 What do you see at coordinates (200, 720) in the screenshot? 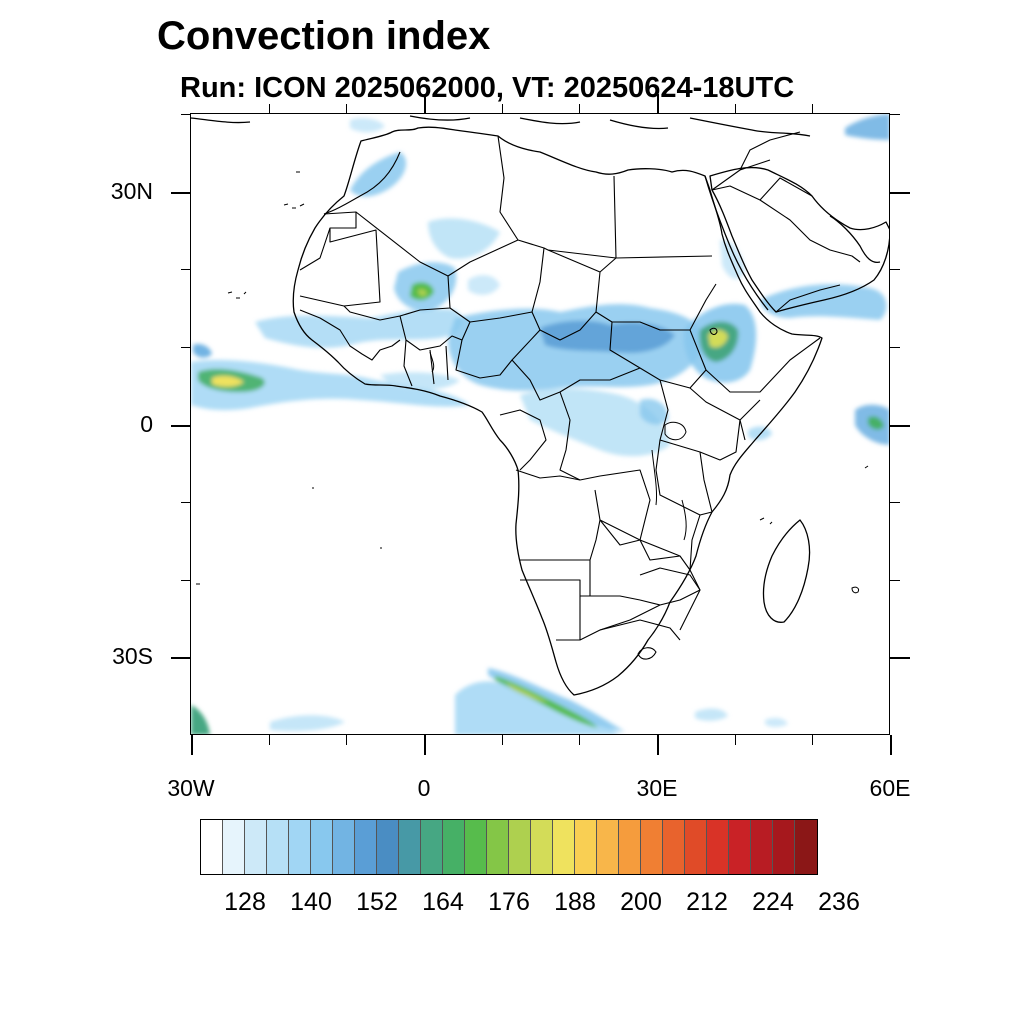
I see `convection-sw-corner` at bounding box center [200, 720].